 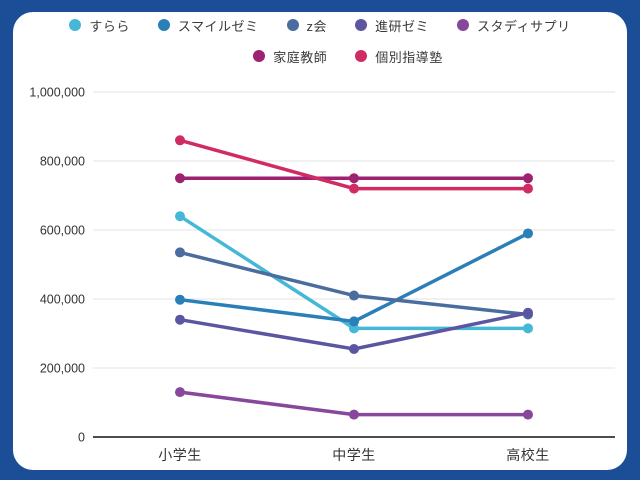 What do you see at coordinates (62, 300) in the screenshot?
I see `y-tick-label: 400,000` at bounding box center [62, 300].